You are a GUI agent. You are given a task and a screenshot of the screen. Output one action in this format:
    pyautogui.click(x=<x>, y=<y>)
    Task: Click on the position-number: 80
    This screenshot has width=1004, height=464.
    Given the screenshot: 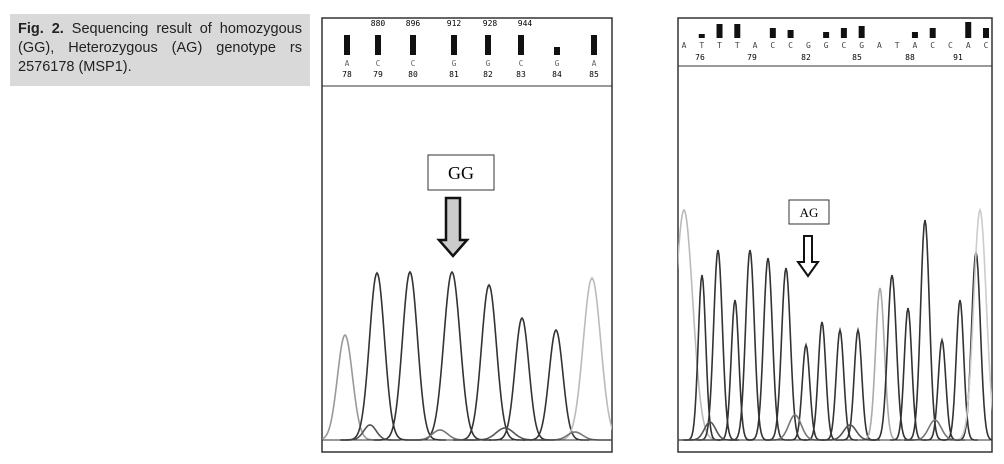 What is the action you would take?
    pyautogui.click(x=413, y=74)
    